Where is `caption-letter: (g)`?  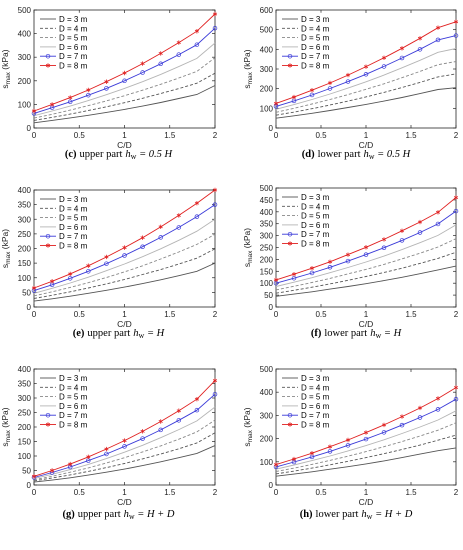 caption-letter: (g) is located at coordinates (69, 514).